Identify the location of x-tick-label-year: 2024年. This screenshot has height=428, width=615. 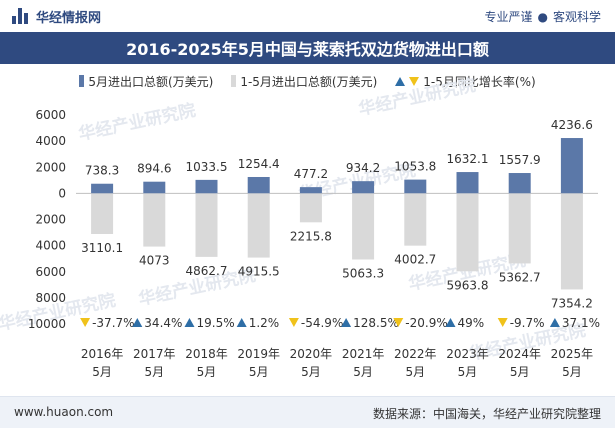
(519, 354).